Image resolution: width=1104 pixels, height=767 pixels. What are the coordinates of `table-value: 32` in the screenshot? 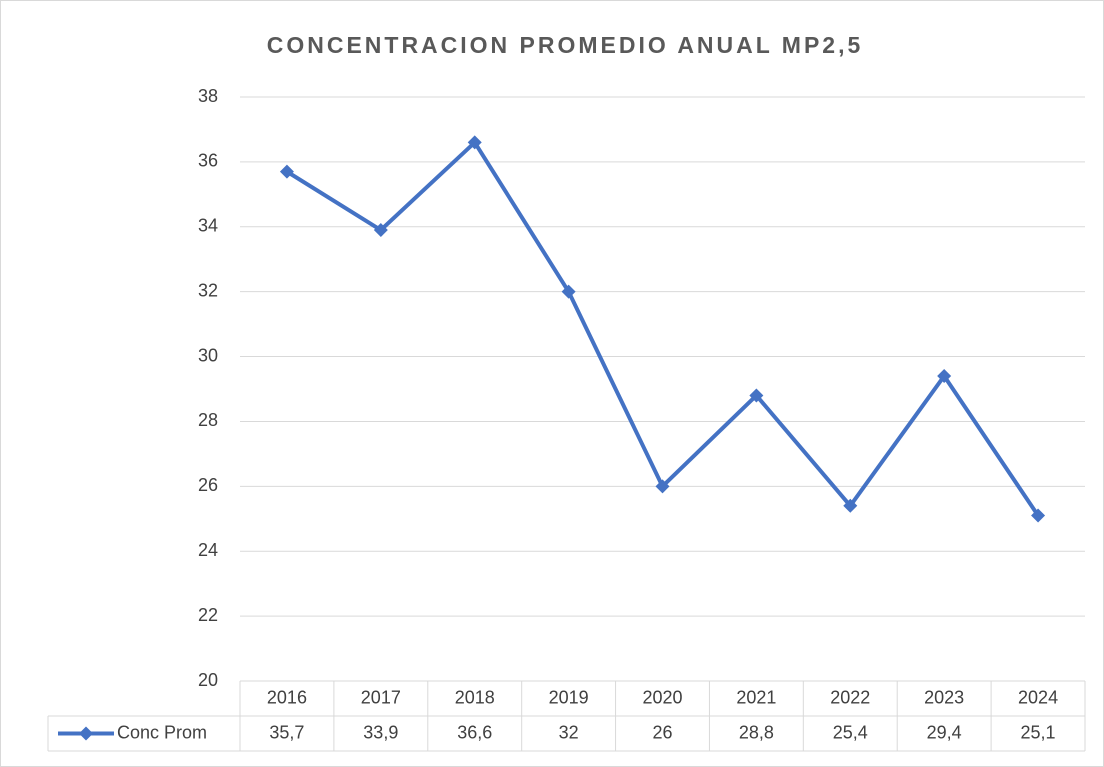 It's located at (569, 732).